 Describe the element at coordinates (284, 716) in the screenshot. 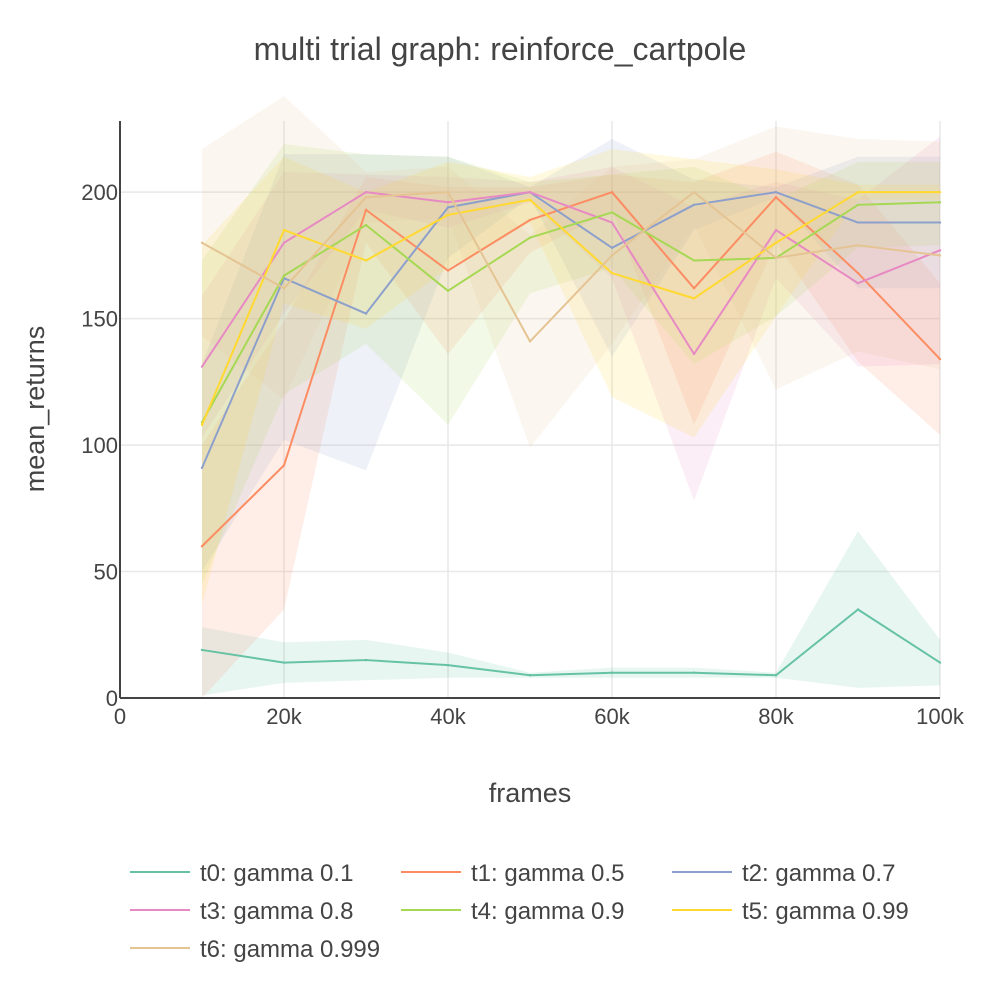

I see `x-tick-label: 20k` at that location.